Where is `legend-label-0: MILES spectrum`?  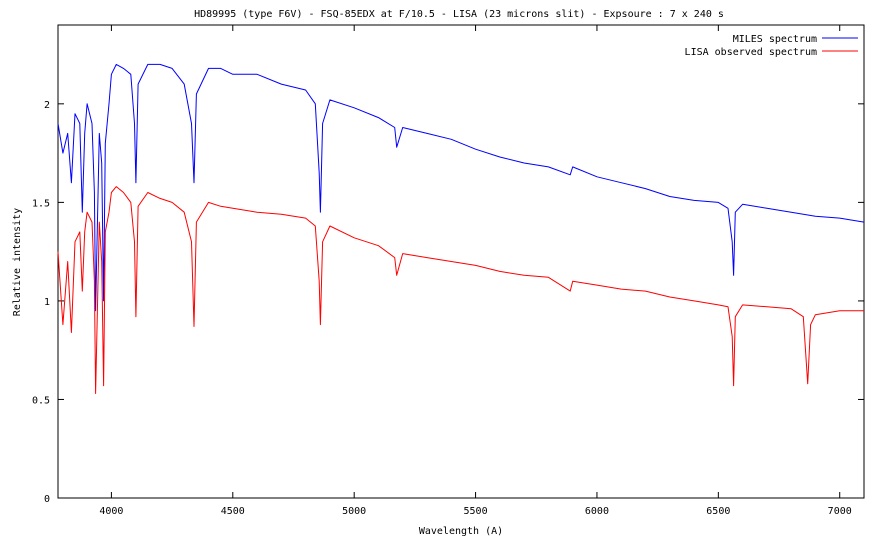
legend-label-0: MILES spectrum is located at coordinates (775, 39).